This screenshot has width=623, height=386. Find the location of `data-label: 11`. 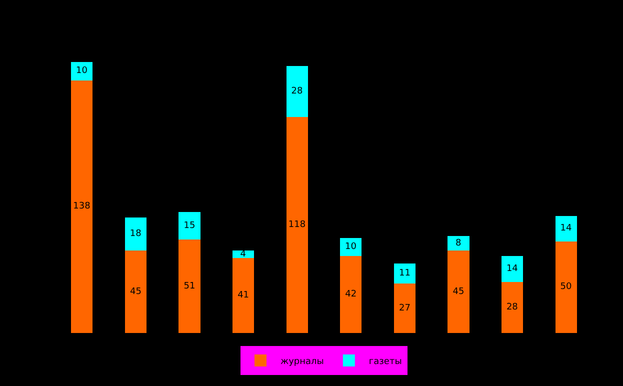

data-label: 11 is located at coordinates (404, 273).